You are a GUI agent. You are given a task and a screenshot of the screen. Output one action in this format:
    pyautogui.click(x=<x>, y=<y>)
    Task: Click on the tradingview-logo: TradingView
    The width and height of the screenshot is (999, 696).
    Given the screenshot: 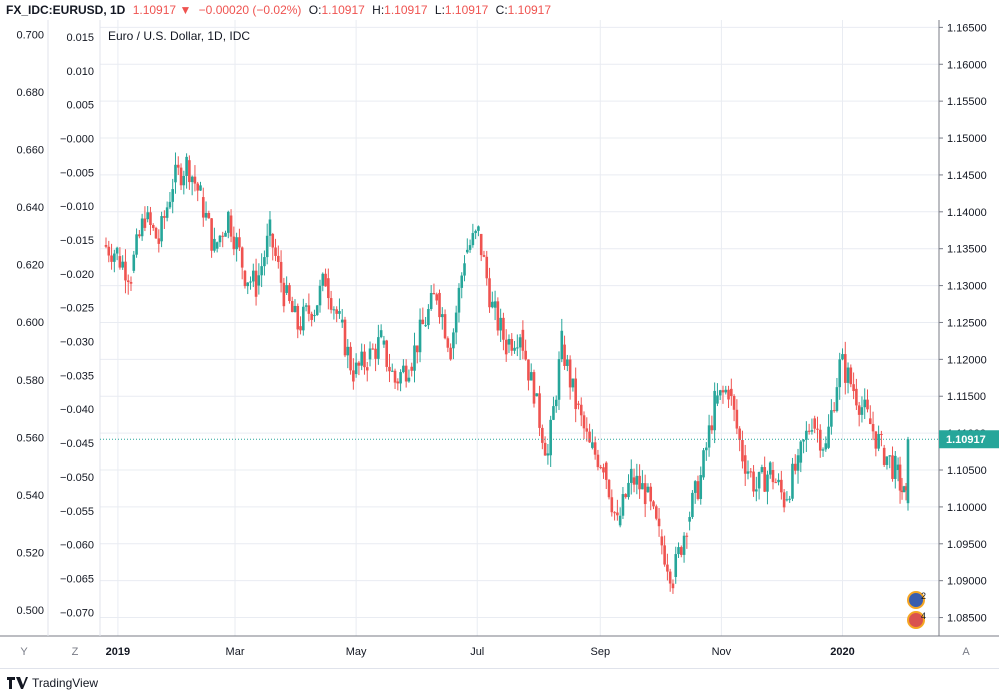 What is the action you would take?
    pyautogui.click(x=52, y=683)
    